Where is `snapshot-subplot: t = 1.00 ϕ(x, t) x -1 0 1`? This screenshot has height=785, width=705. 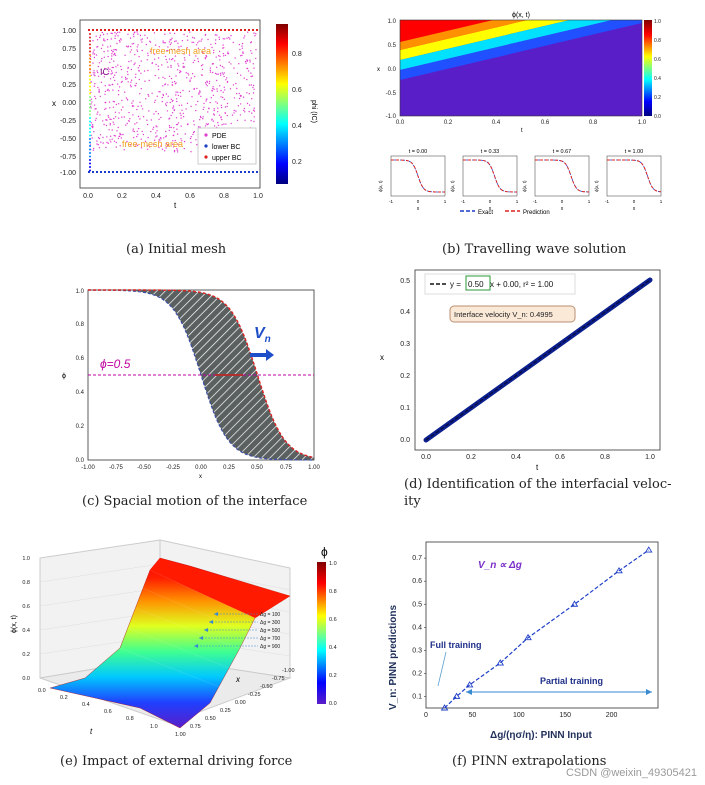
snapshot-subplot: t = 1.00 ϕ(x, t) x -1 0 1 is located at coordinates (628, 180).